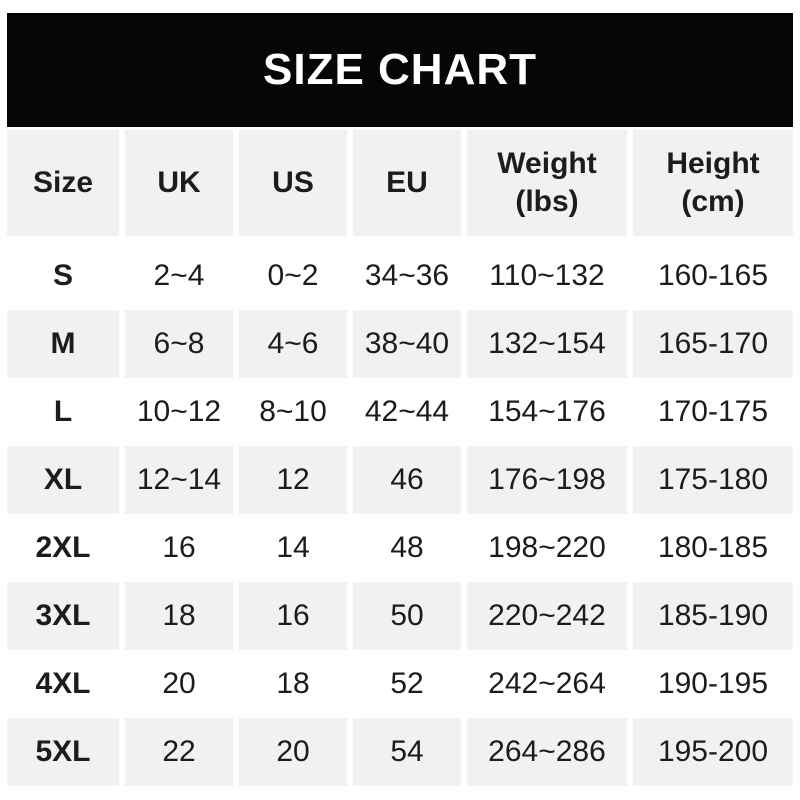  I want to click on cell-height: 160-165, so click(713, 276).